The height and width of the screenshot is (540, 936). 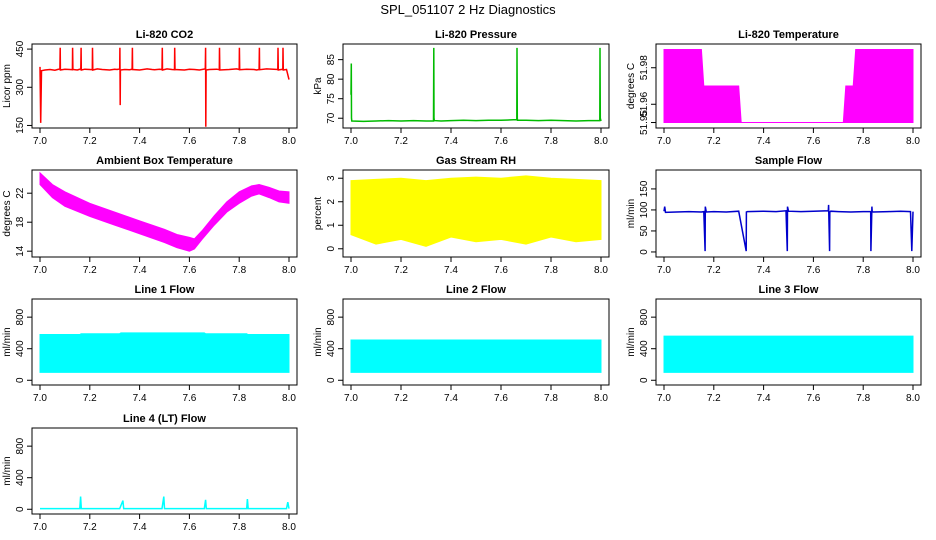 I want to click on y-tick-label: 18, so click(x=20, y=222).